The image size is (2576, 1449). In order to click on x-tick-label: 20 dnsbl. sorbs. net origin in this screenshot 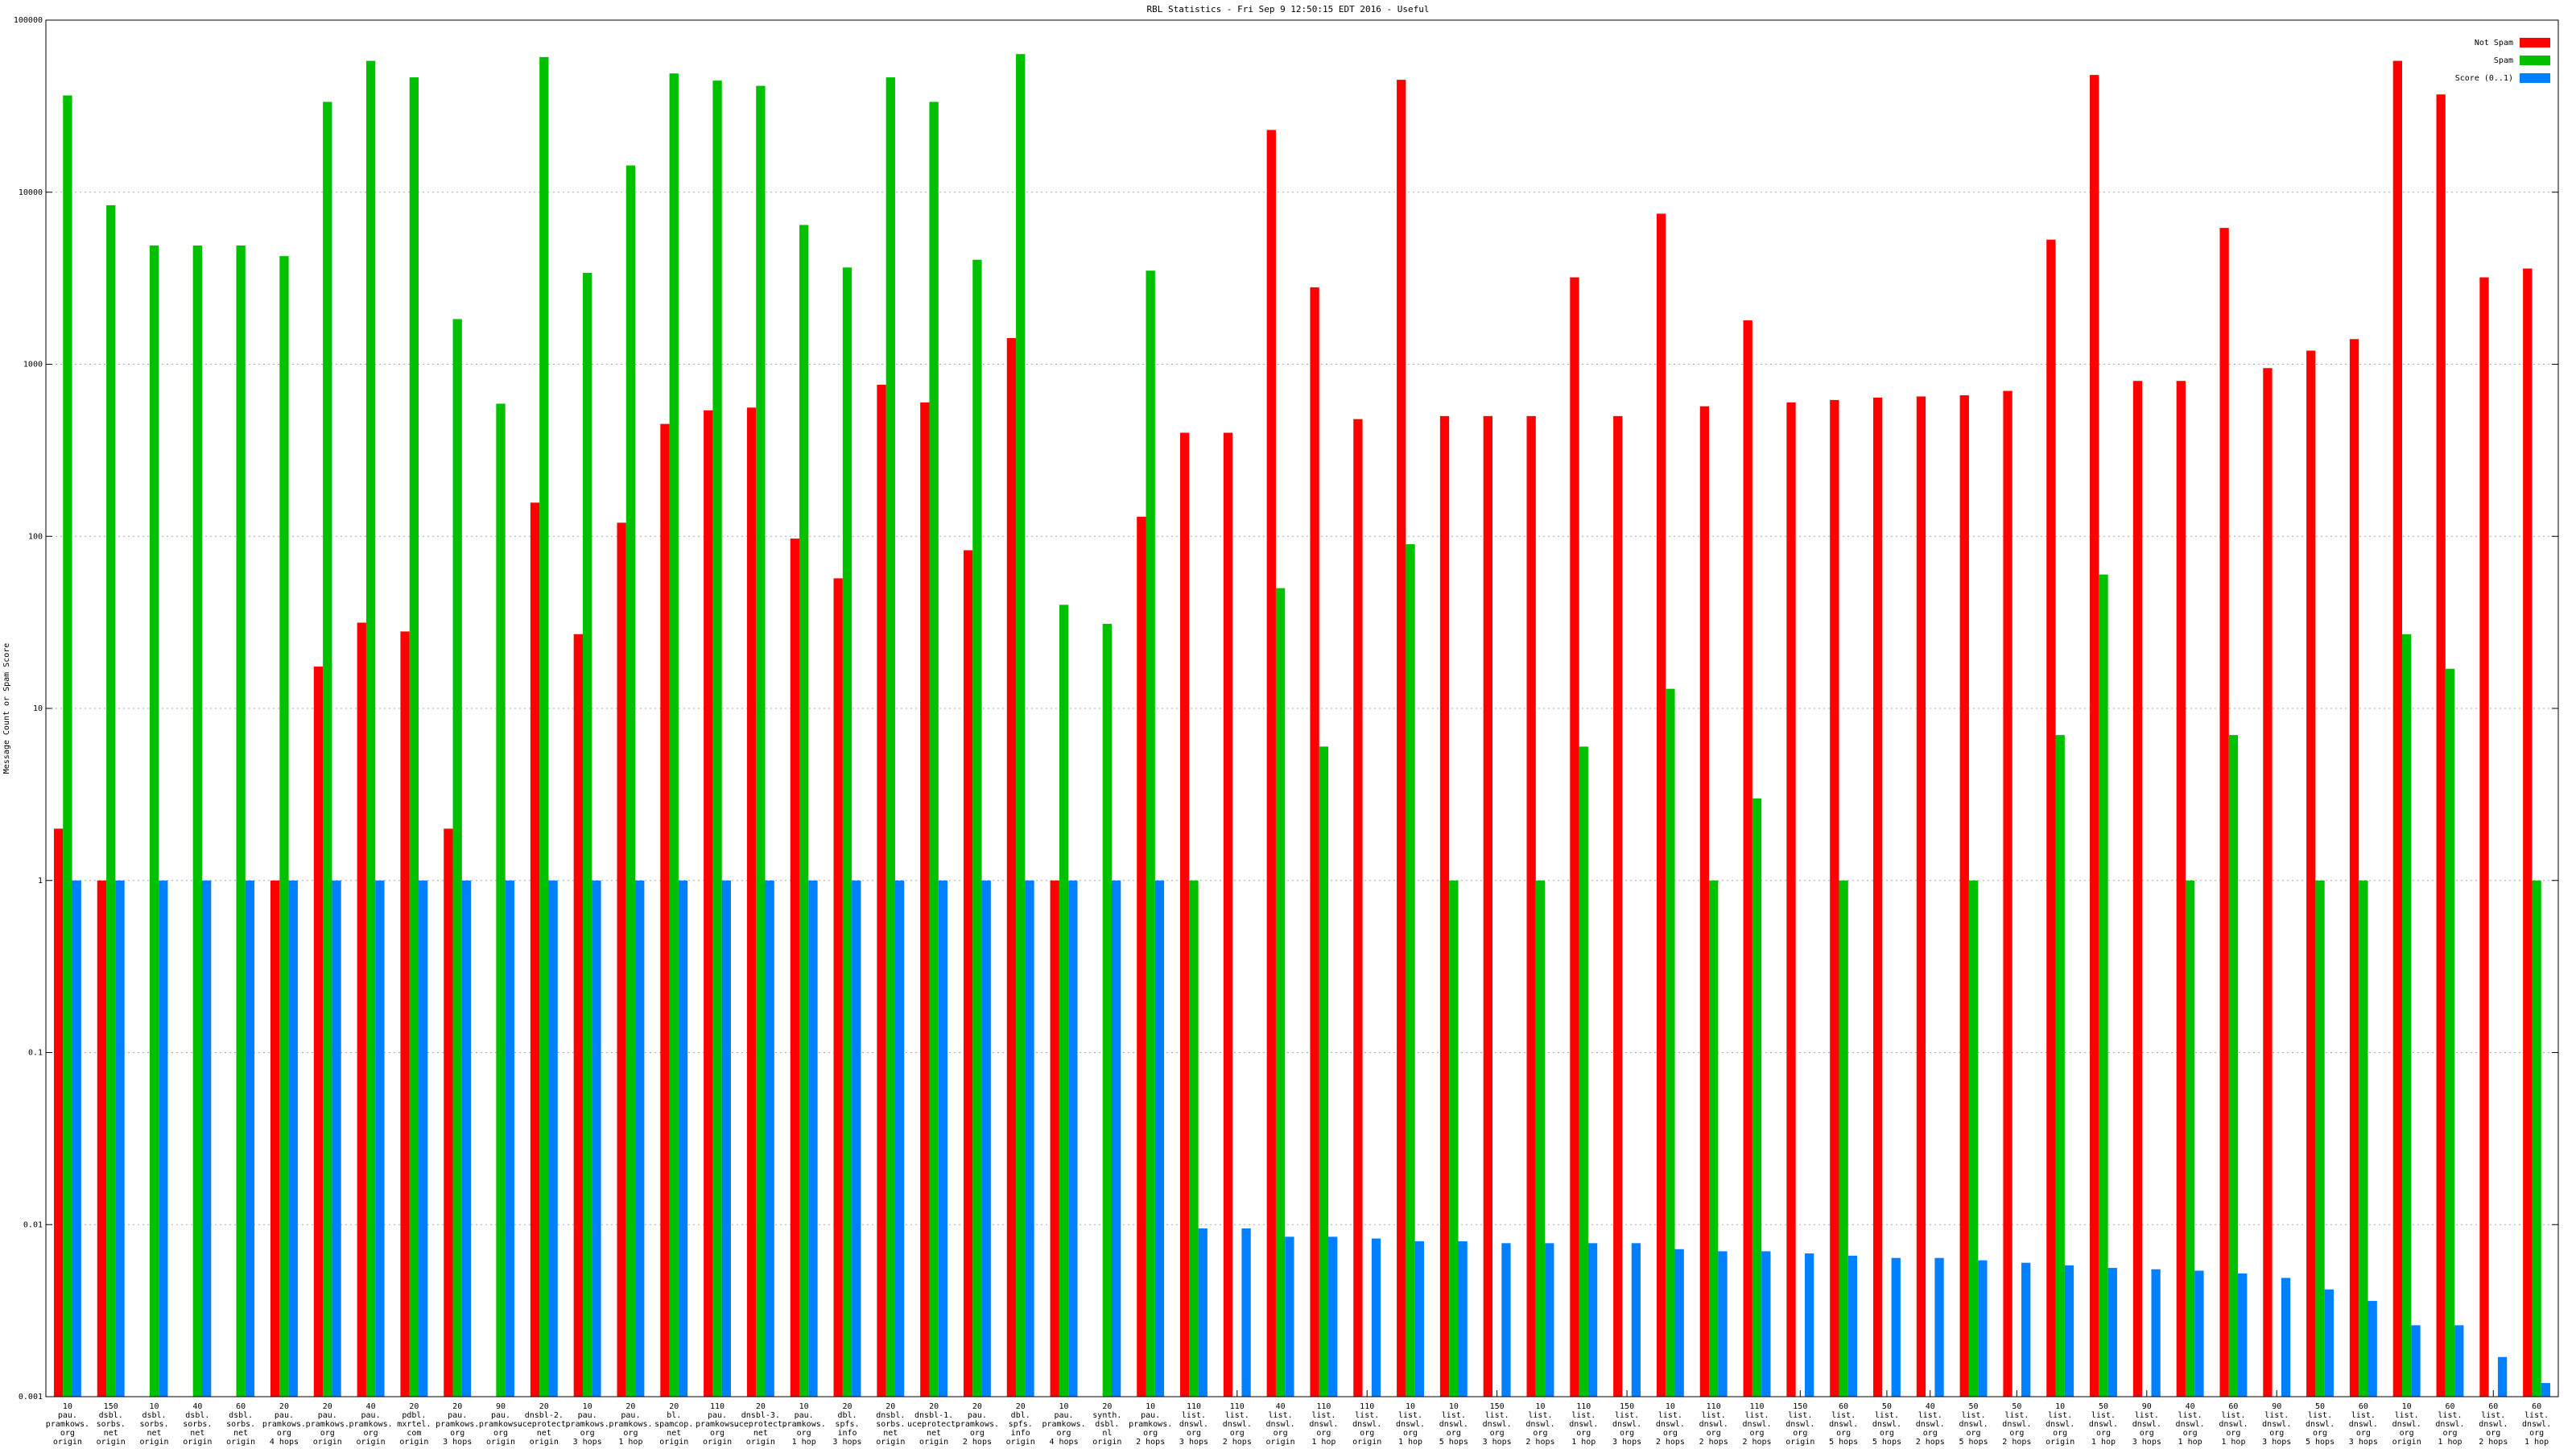, I will do `click(890, 1424)`.